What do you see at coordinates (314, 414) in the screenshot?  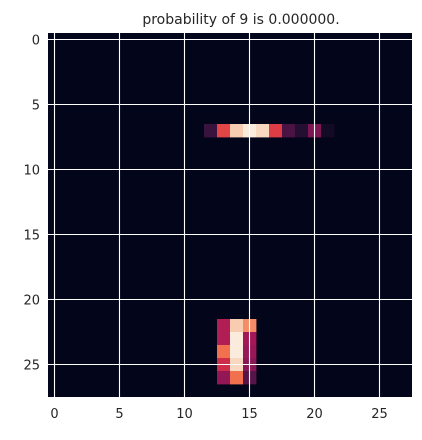 I see `x-tick-label: 20` at bounding box center [314, 414].